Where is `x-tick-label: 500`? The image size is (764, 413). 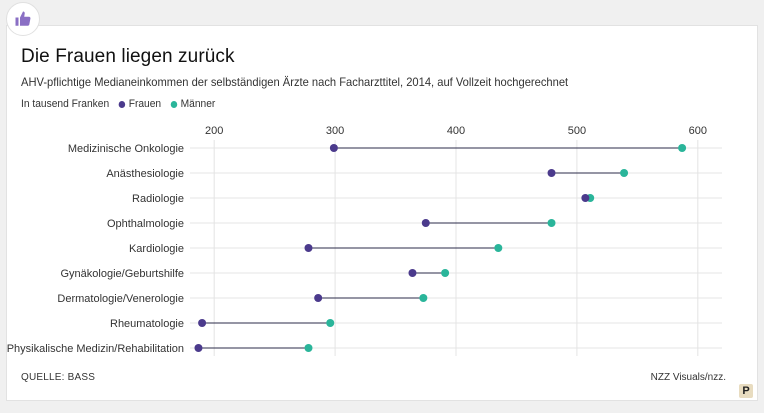 x-tick-label: 500 is located at coordinates (577, 131).